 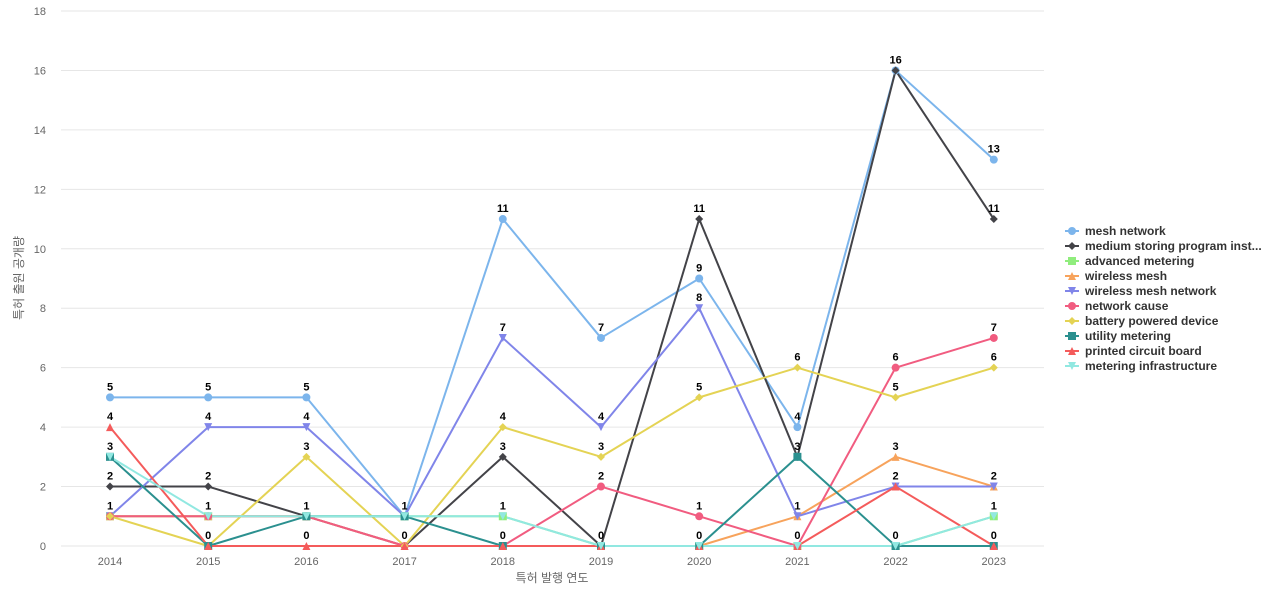 I want to click on legend-item: utility metering, so click(x=1118, y=336).